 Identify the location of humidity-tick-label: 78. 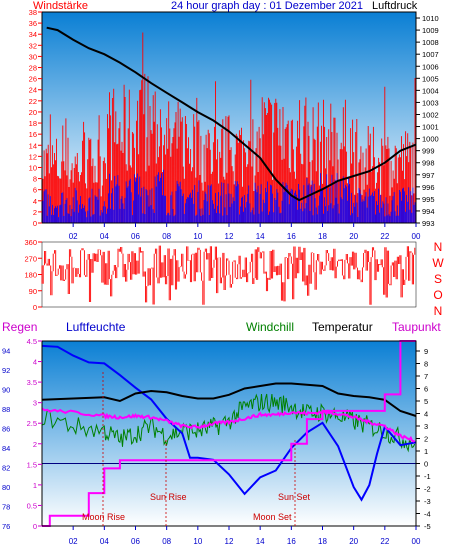
(6, 507).